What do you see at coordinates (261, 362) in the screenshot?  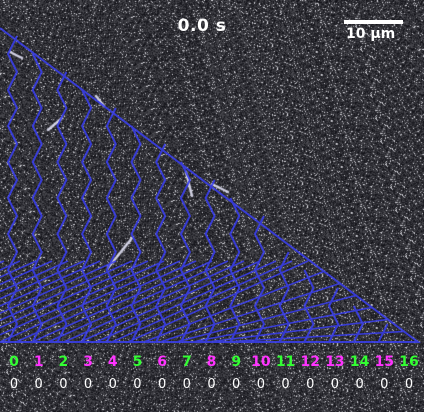 I see `channel-index-10: 10` at bounding box center [261, 362].